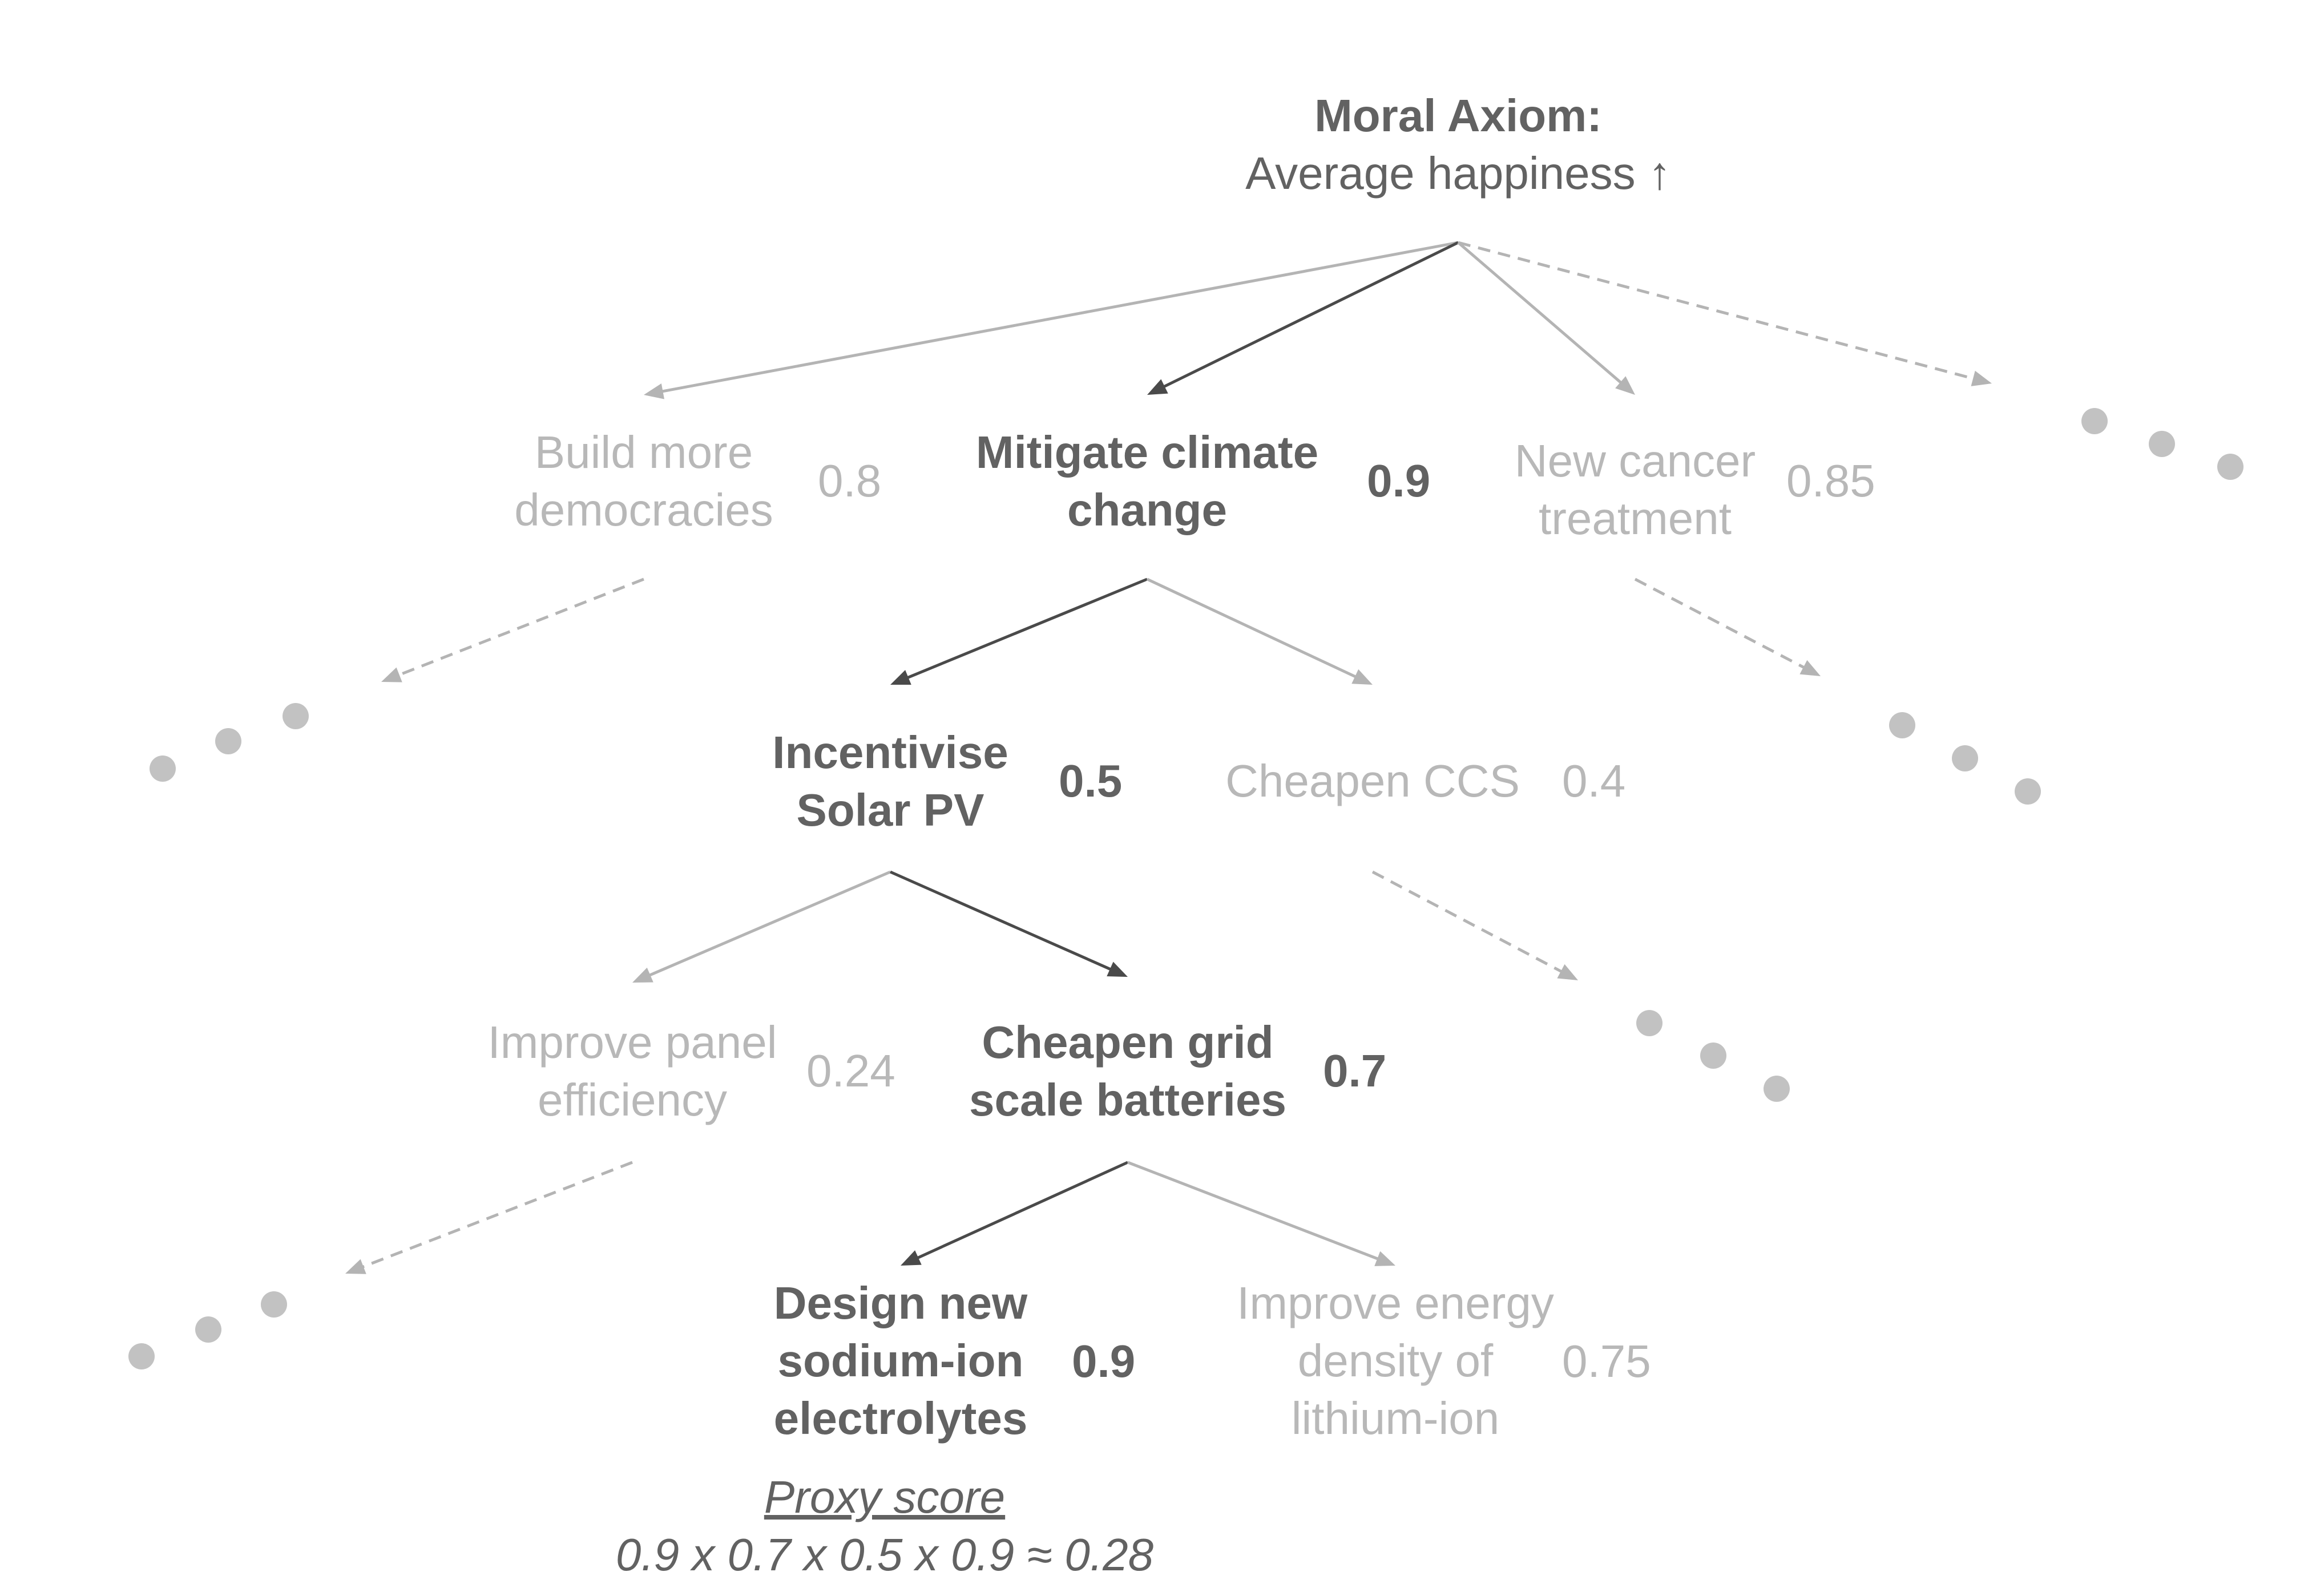 The image size is (2300, 1596). I want to click on score-cheapen-grid-batteries: 0.7, so click(1355, 1070).